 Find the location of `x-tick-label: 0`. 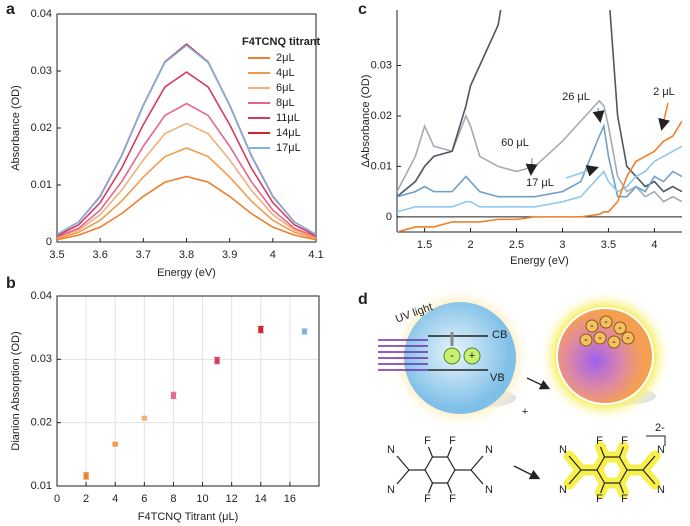

x-tick-label: 0 is located at coordinates (57, 499).